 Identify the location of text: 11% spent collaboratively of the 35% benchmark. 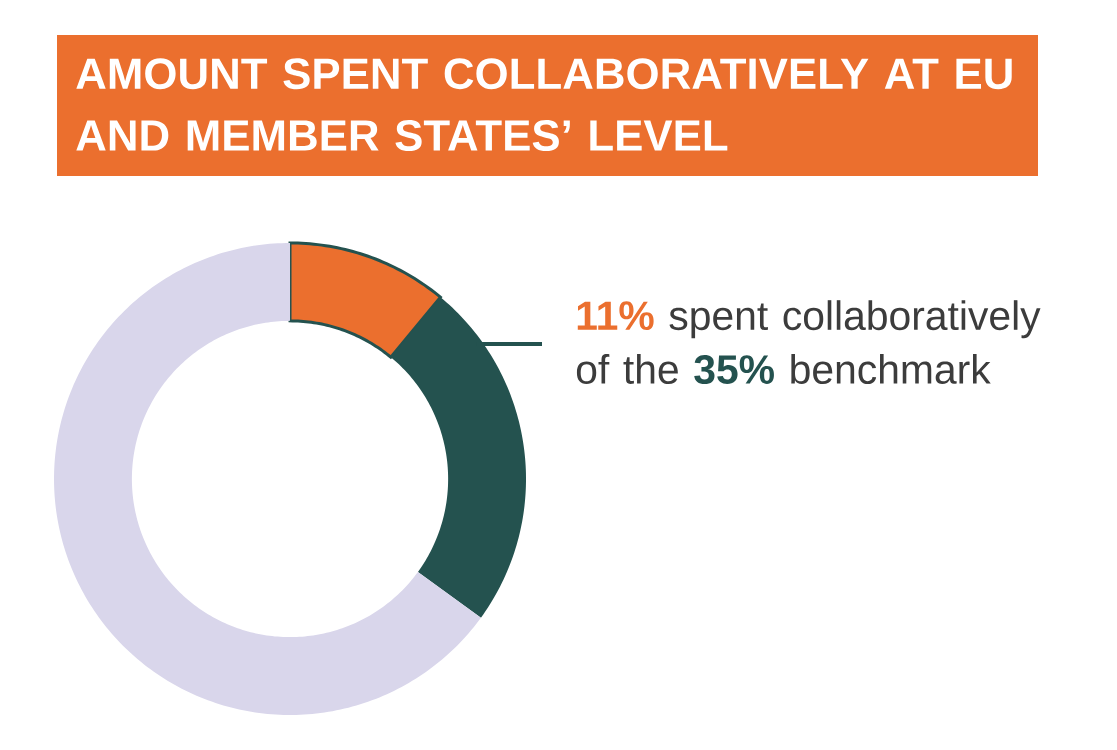
(808, 342).